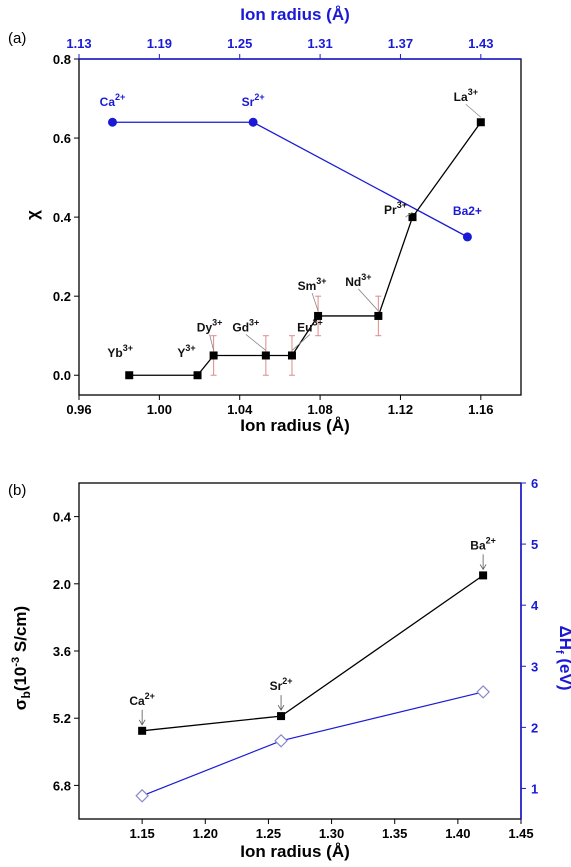  What do you see at coordinates (480, 43) in the screenshot?
I see `panel-a-top-tick-label: 1.43` at bounding box center [480, 43].